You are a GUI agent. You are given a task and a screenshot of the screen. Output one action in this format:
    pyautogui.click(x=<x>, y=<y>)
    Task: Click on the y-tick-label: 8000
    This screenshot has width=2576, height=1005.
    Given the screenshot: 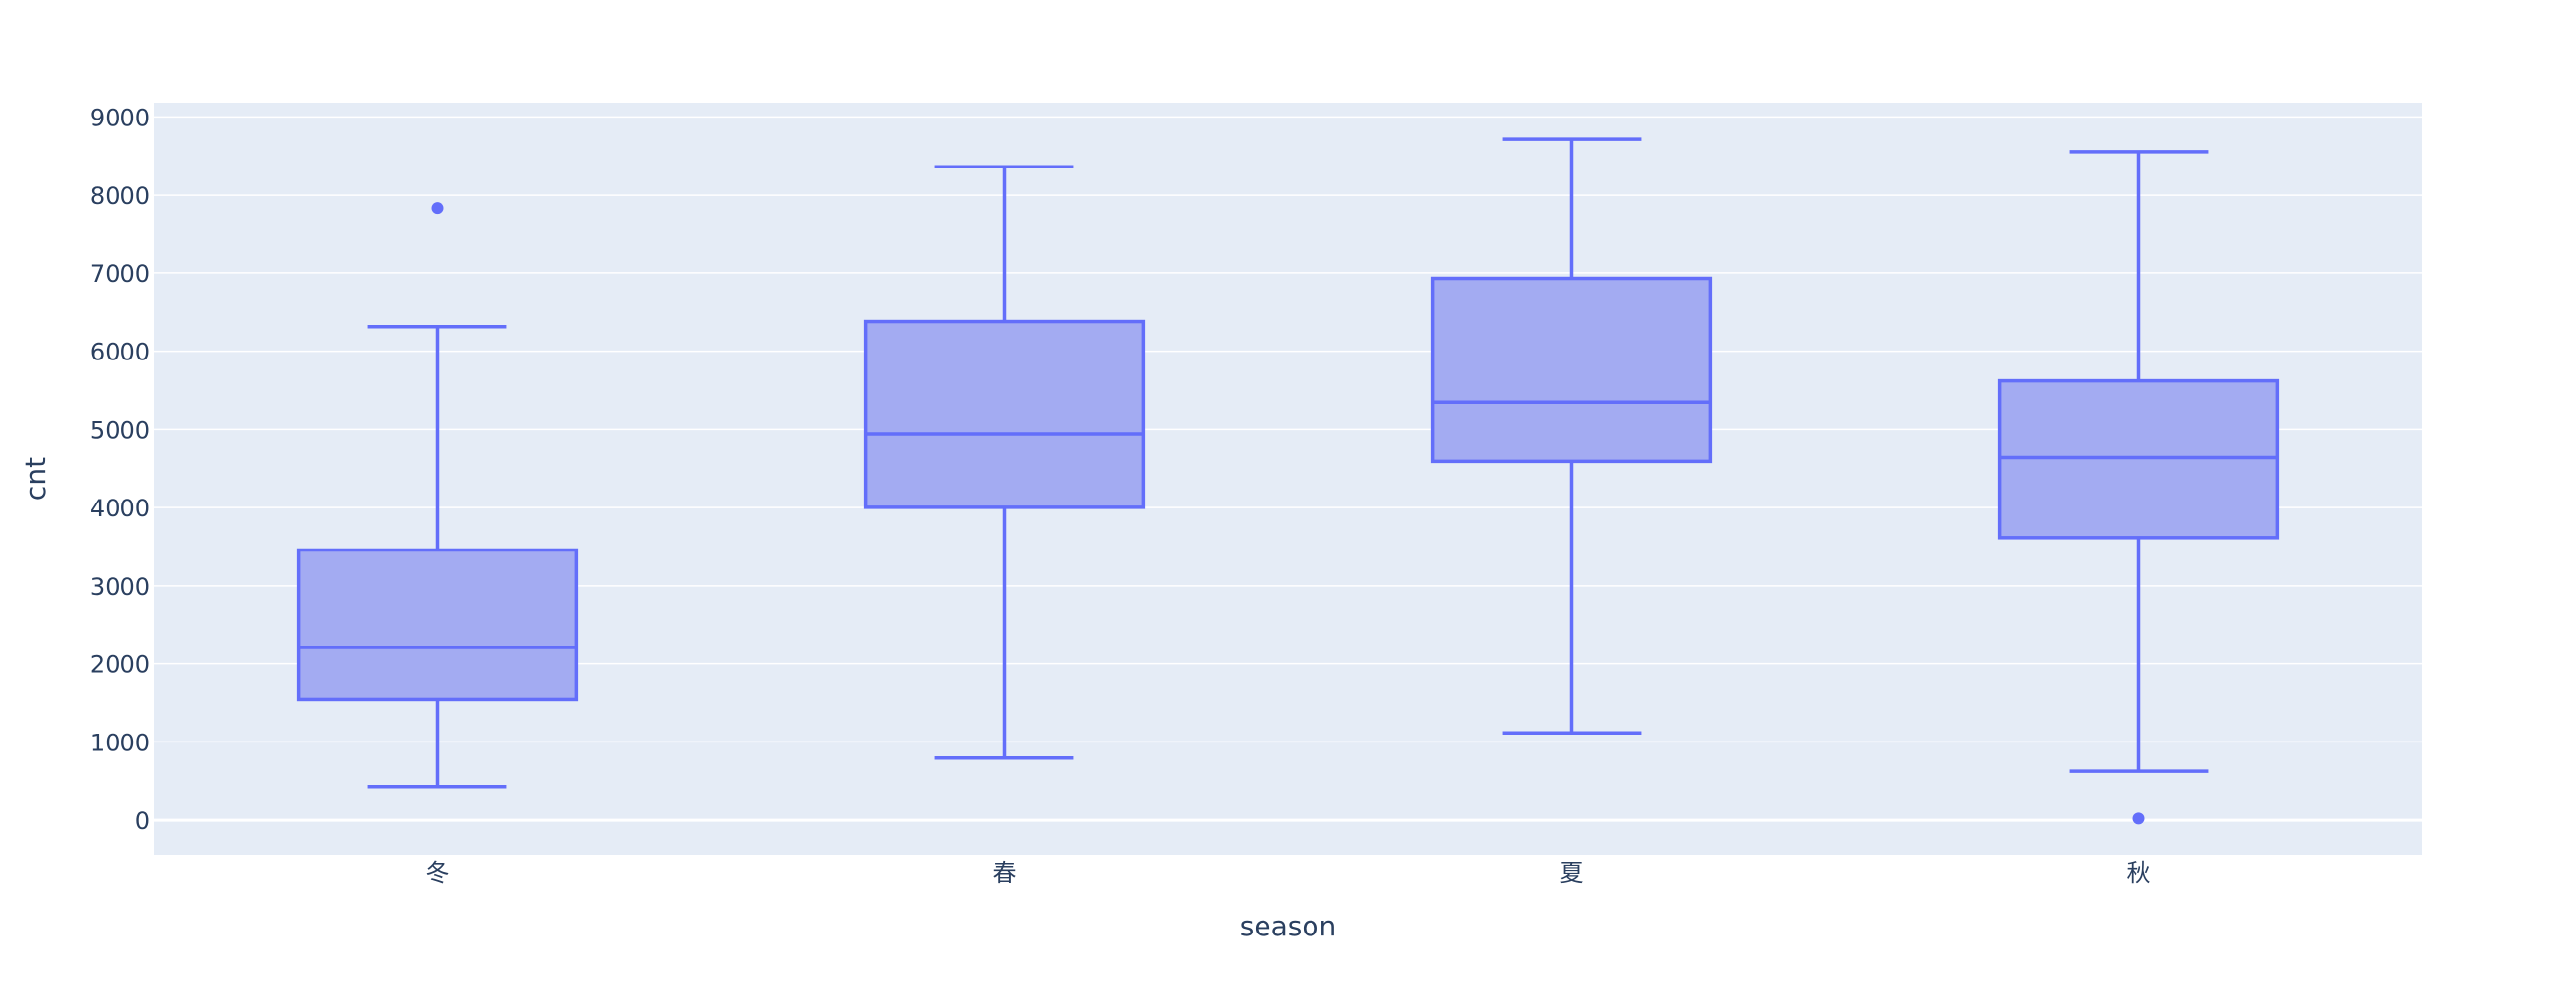 What is the action you would take?
    pyautogui.click(x=120, y=196)
    